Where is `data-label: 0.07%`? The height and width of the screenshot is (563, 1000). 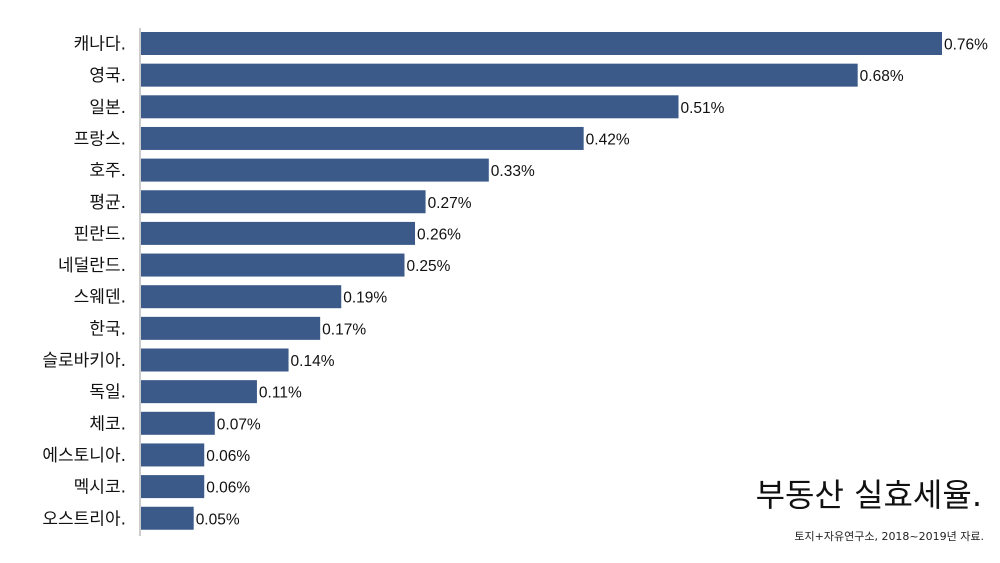 data-label: 0.07% is located at coordinates (239, 424).